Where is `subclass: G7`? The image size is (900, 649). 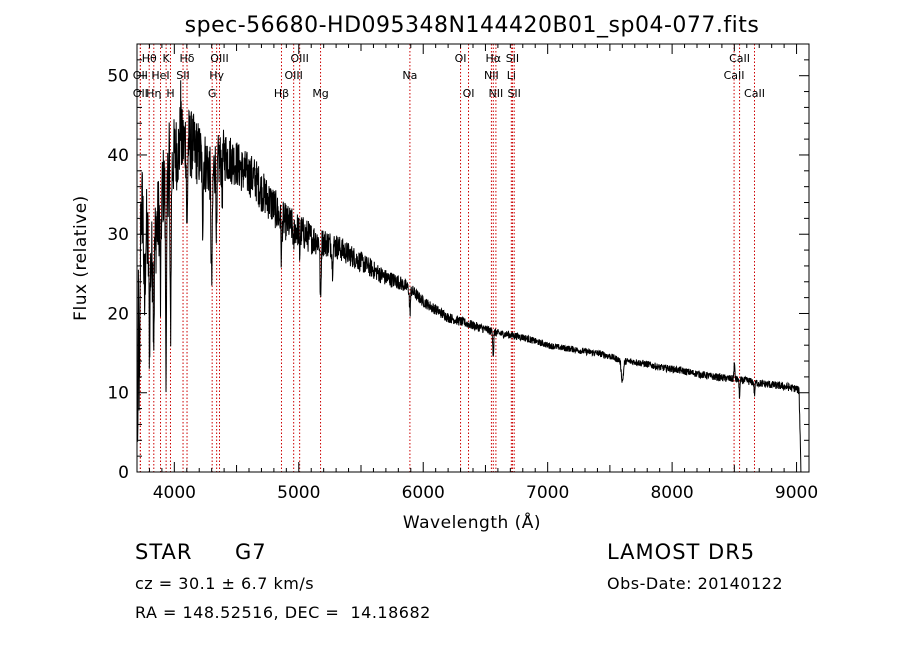 subclass: G7 is located at coordinates (251, 552).